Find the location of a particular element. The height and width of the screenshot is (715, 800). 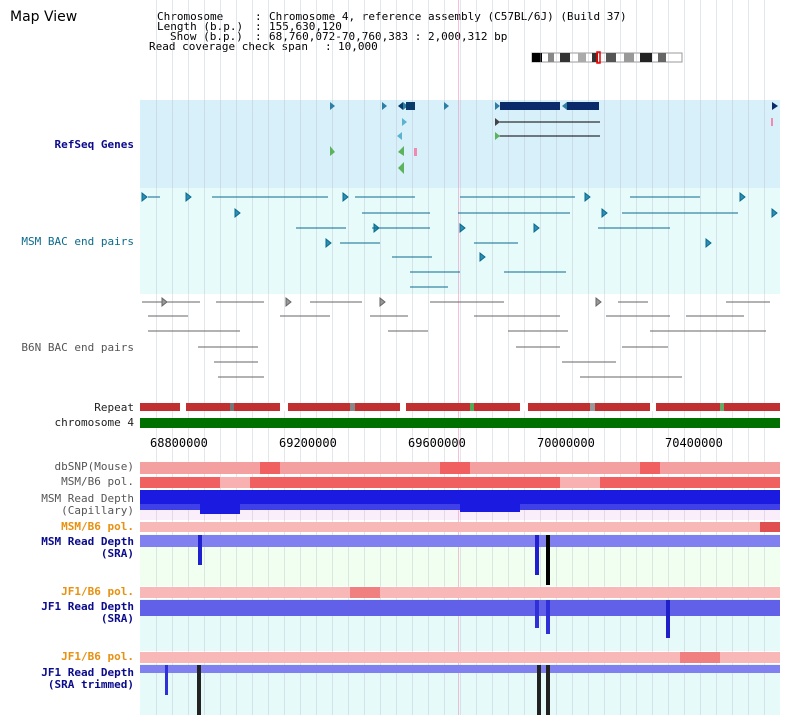

msm-b6-pol-2-track is located at coordinates (460, 527).